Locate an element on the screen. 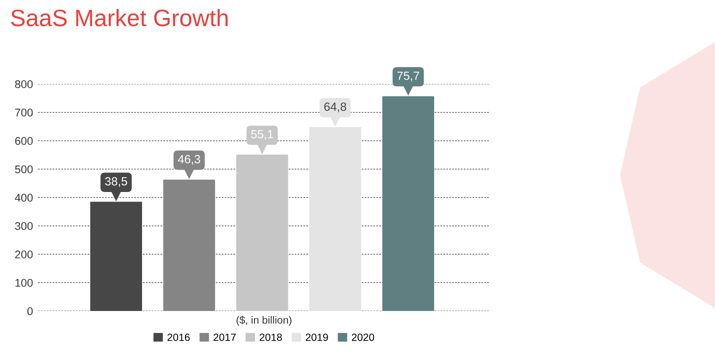  y-tick-label: 700 is located at coordinates (24, 112).